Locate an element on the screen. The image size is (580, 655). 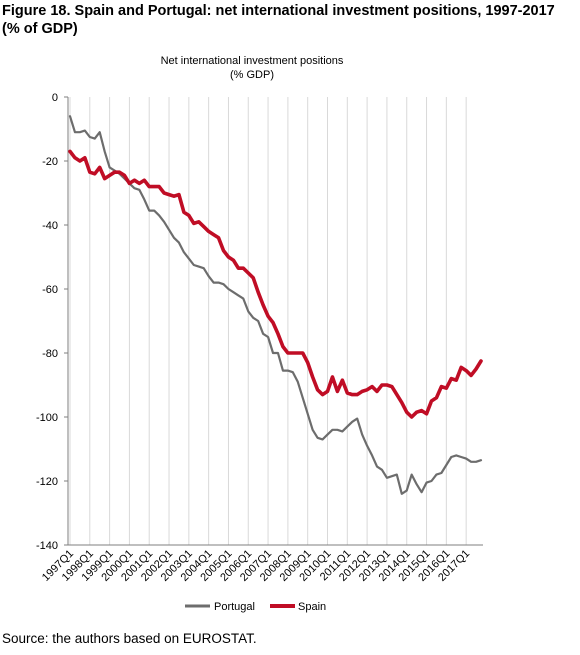
y-tick-label: -60 is located at coordinates (50, 290).